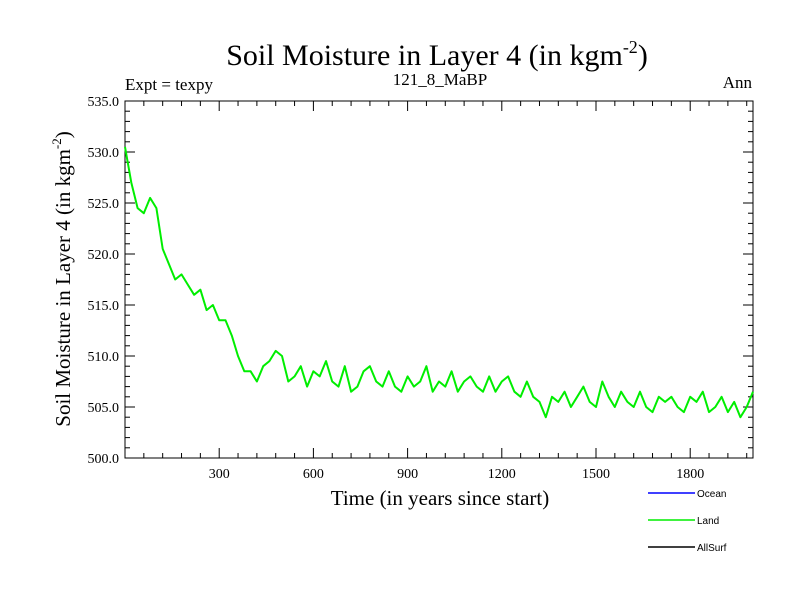 The image size is (800, 600). Describe the element at coordinates (104, 357) in the screenshot. I see `y-tick-label: 510.0` at that location.